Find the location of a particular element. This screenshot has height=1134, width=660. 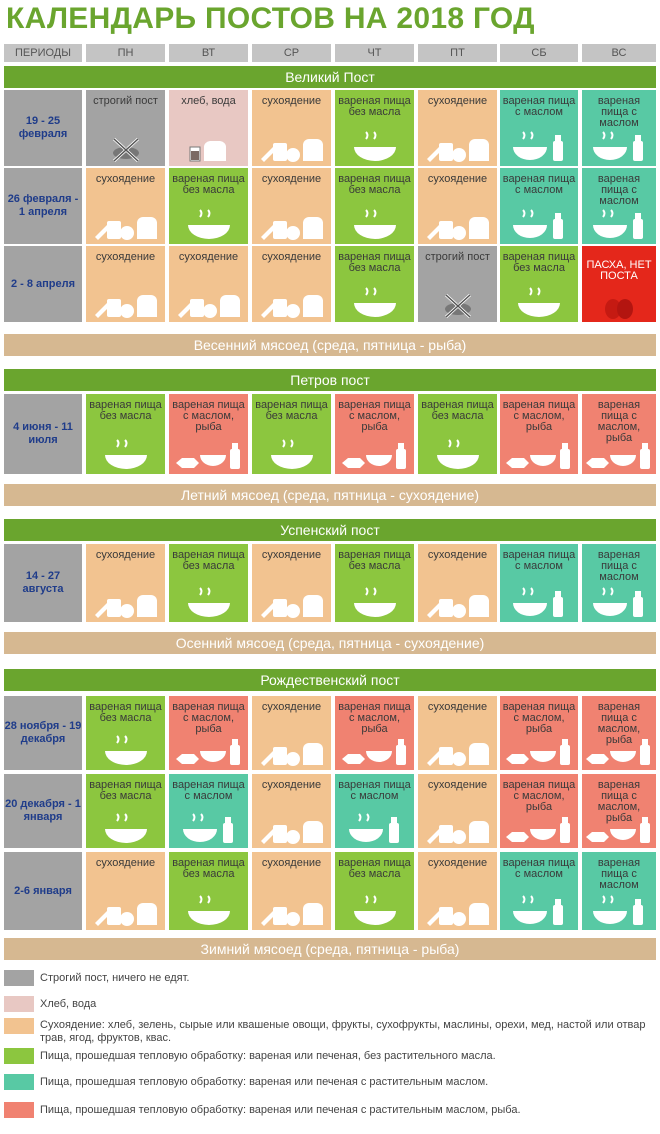

bread-water-icon is located at coordinates (208, 146).